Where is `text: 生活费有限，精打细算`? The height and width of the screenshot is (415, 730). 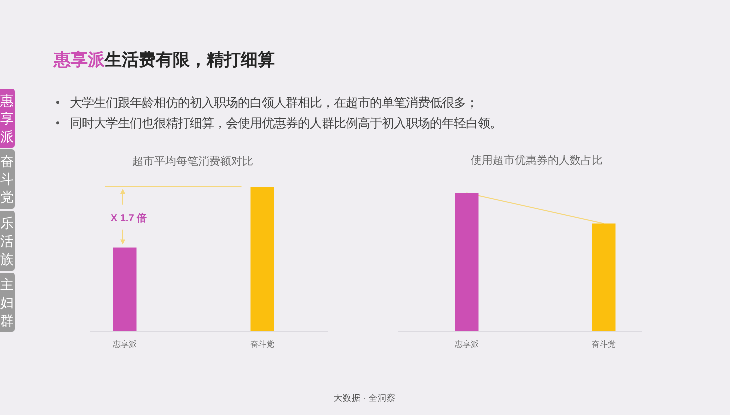
text: 生活费有限，精打细算 is located at coordinates (189, 60).